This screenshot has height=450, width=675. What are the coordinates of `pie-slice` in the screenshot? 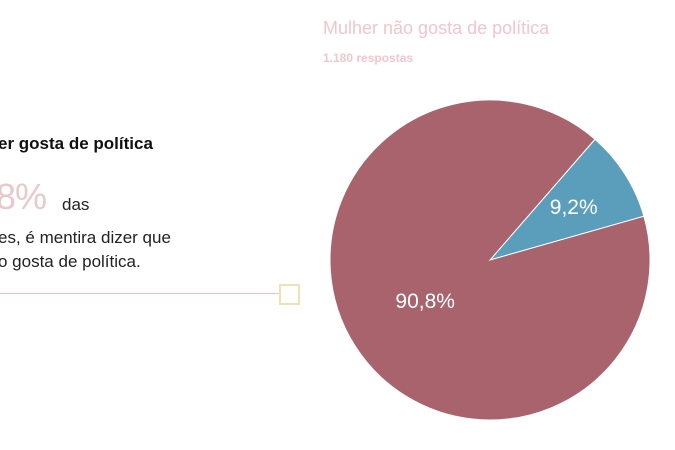 It's located at (566, 199).